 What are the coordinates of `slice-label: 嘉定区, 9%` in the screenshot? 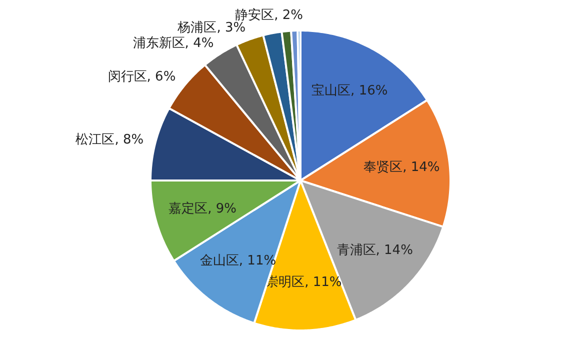 It's located at (202, 208).